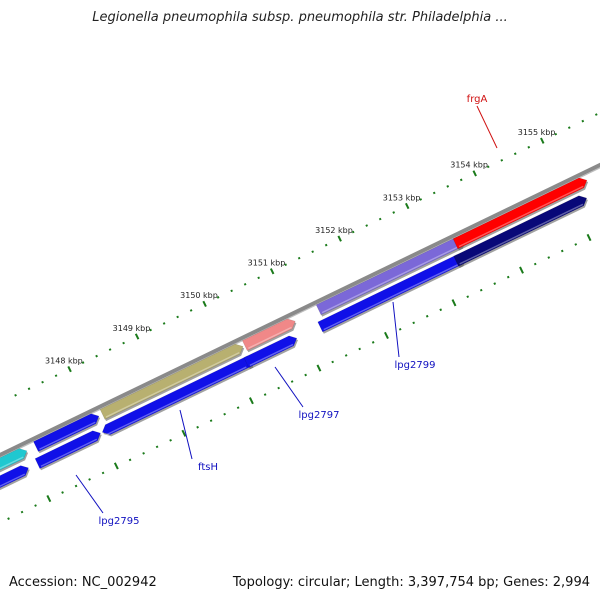 Image resolution: width=600 pixels, height=600 pixels. What do you see at coordinates (520, 231) in the screenshot?
I see `gene-upper-d` at bounding box center [520, 231].